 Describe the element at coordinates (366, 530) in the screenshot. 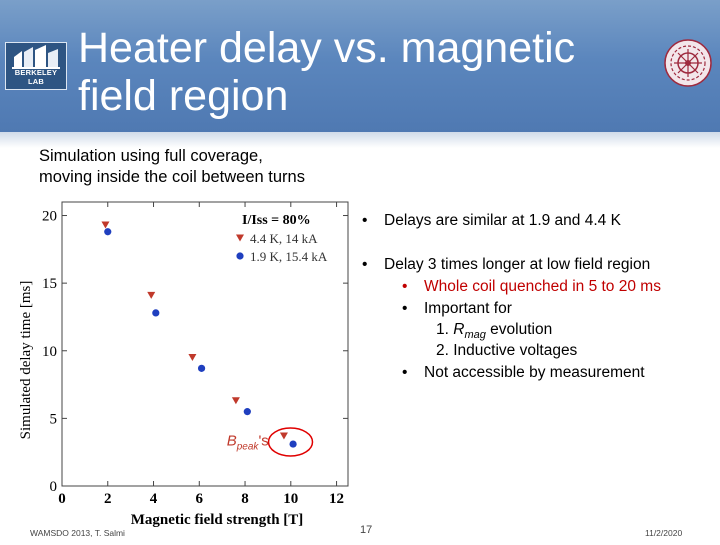

I see `footer-page-number: 17` at that location.